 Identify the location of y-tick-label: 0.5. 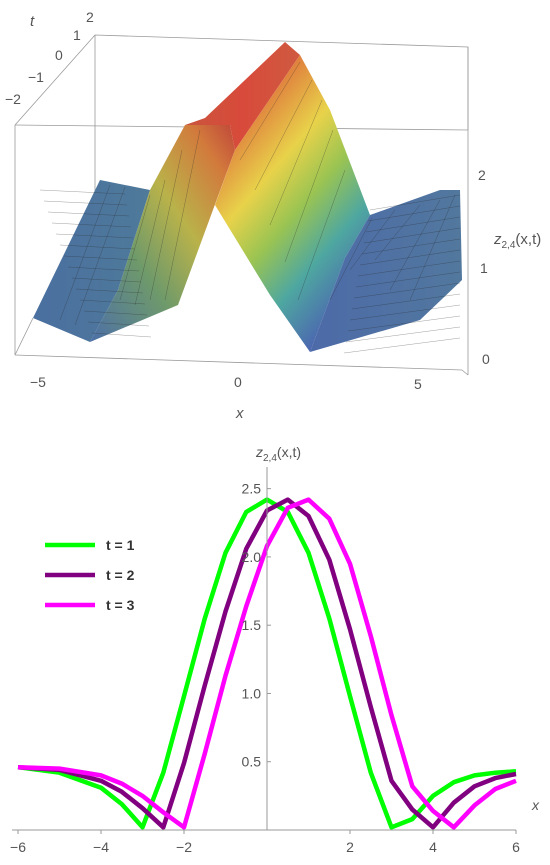
(252, 762).